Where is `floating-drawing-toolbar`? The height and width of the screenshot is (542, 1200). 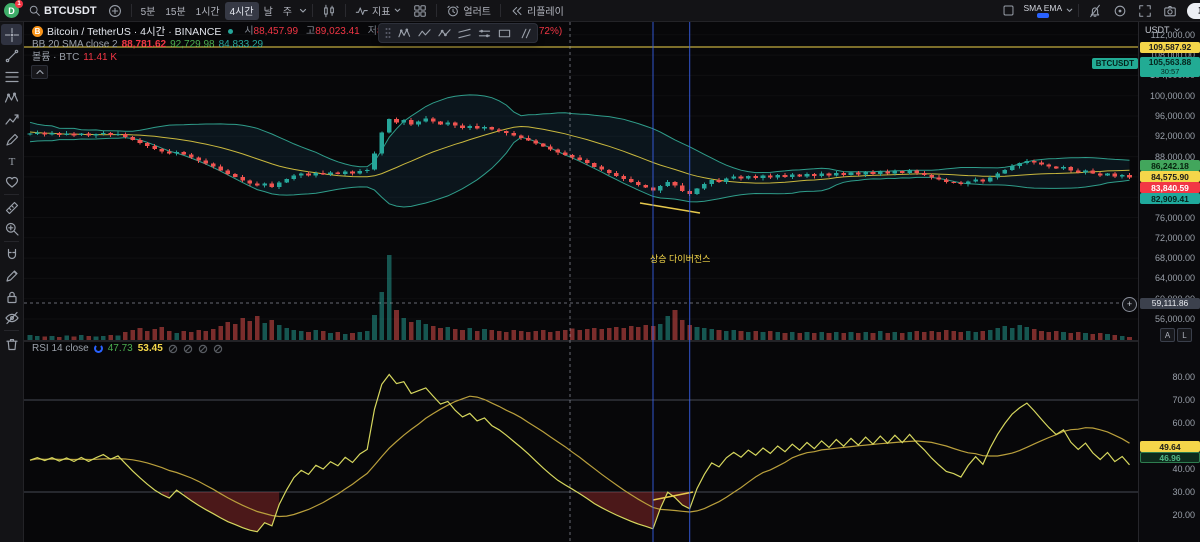 floating-drawing-toolbar is located at coordinates (458, 33).